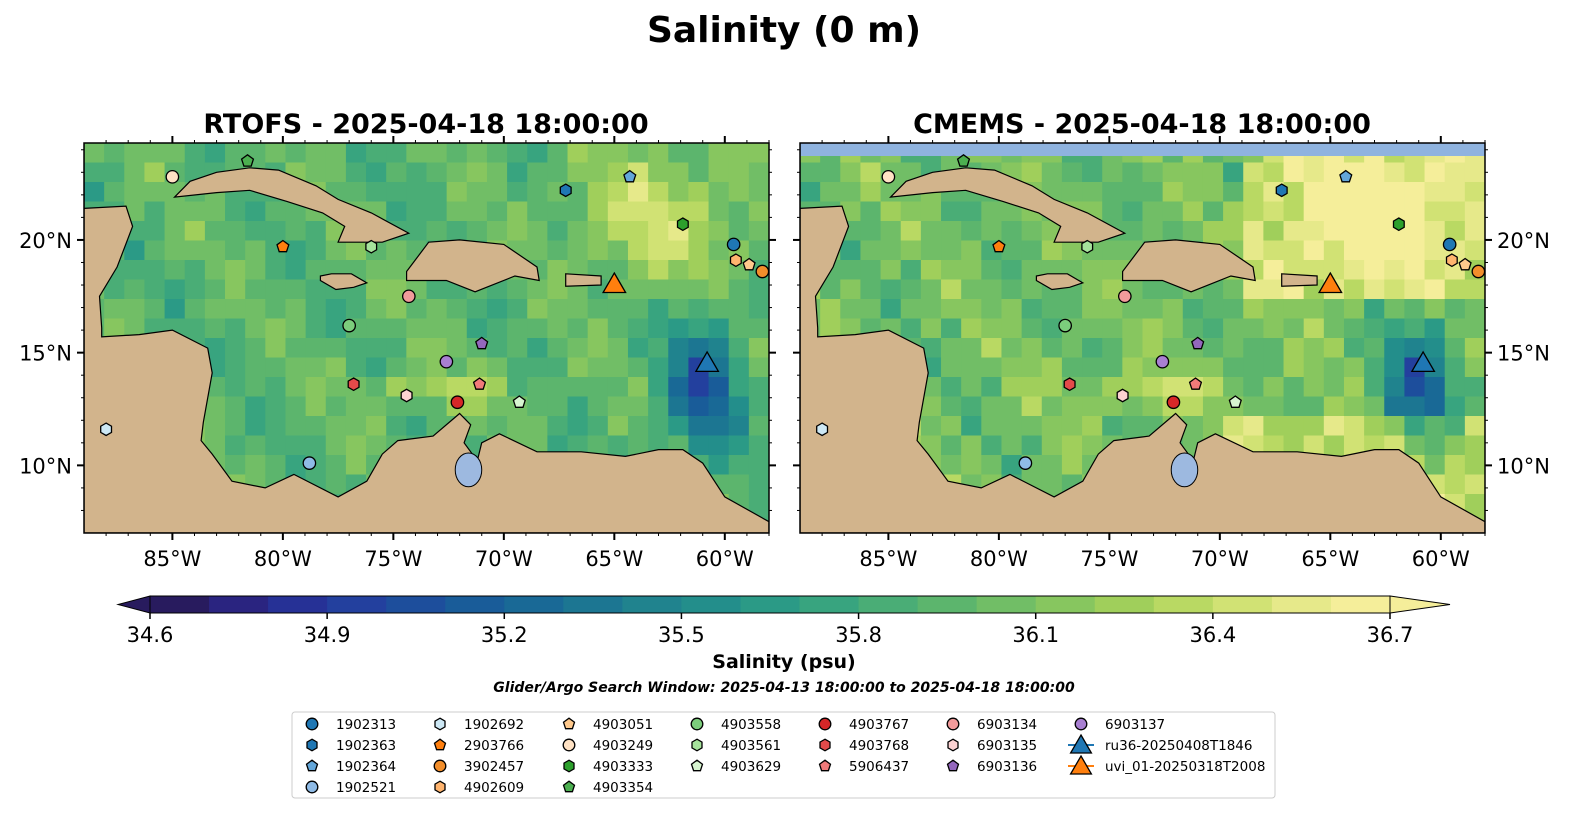 The height and width of the screenshot is (827, 1577). Describe the element at coordinates (623, 767) in the screenshot. I see `legend-label: 4903333` at that location.